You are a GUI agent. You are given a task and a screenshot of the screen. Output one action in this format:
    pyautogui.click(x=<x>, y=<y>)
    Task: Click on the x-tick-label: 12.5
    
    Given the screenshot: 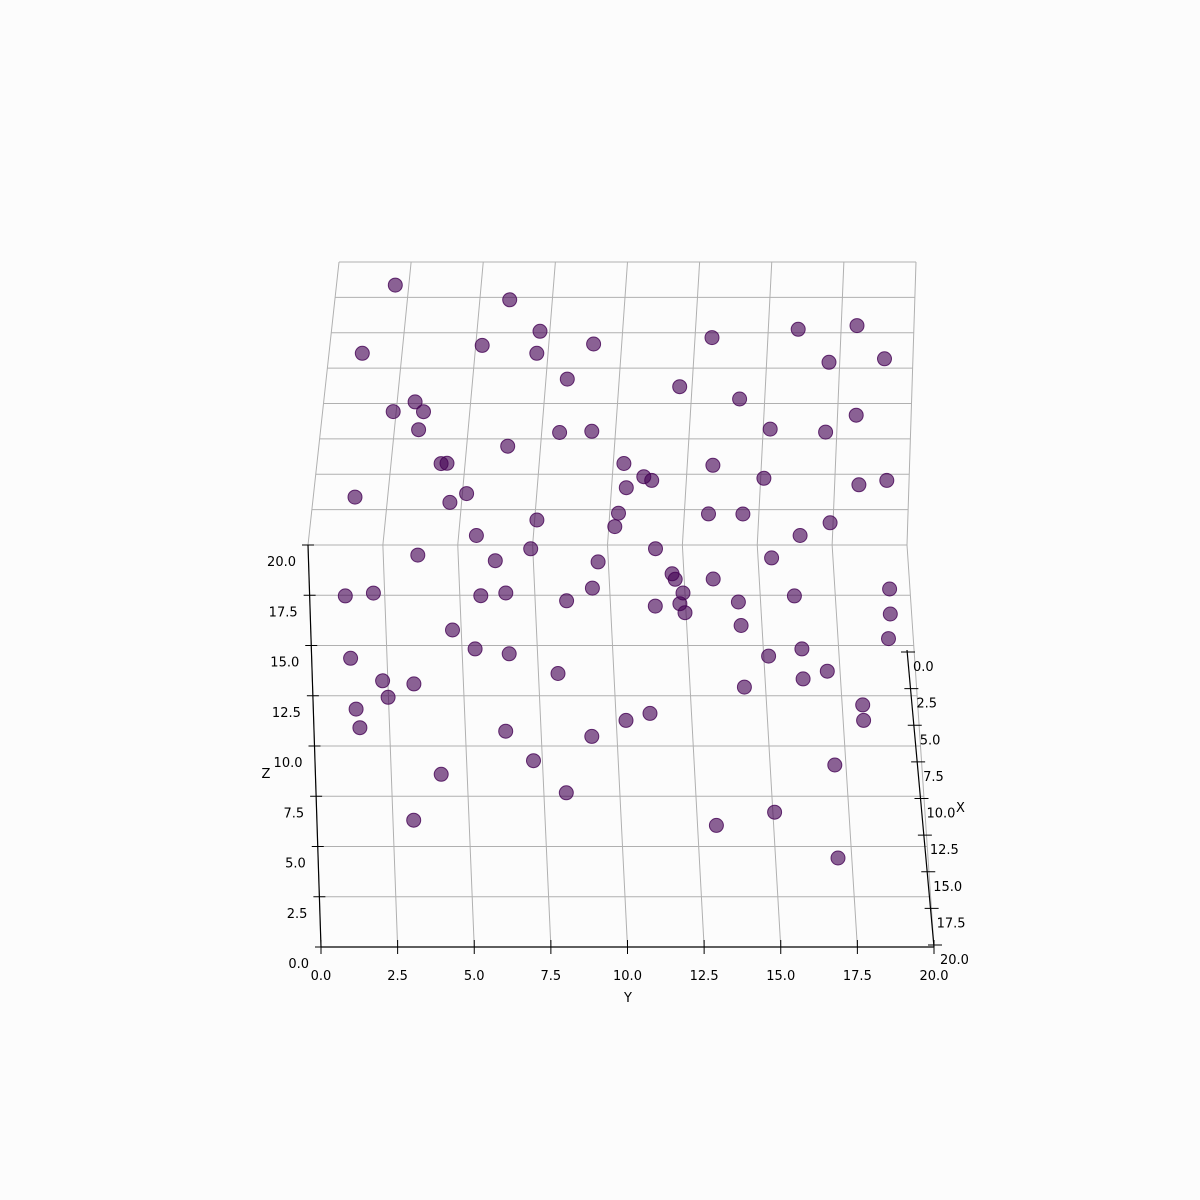 What is the action you would take?
    pyautogui.click(x=944, y=850)
    